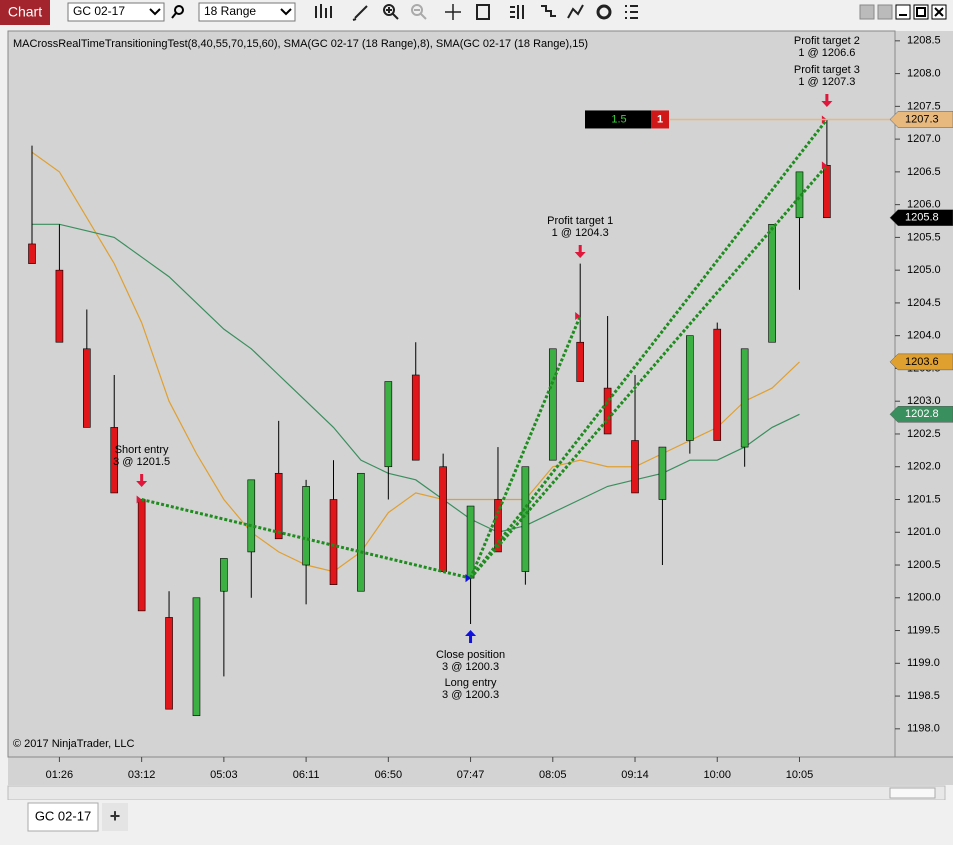  I want to click on y-tick-label: 1199.5, so click(923, 630).